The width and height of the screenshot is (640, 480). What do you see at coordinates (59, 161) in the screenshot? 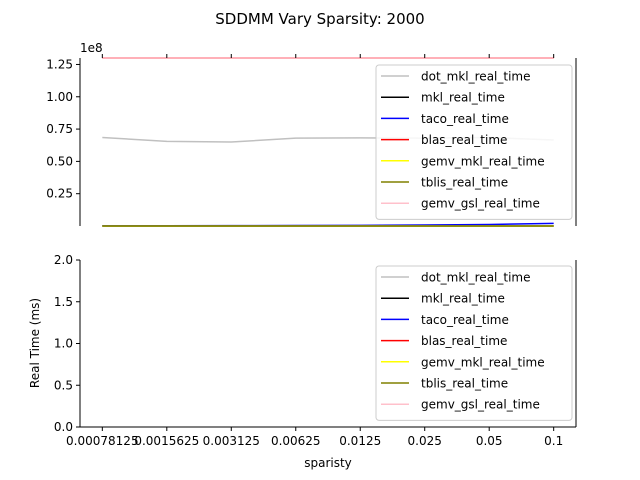
I see `top-y-tick-label: 0.50` at bounding box center [59, 161].